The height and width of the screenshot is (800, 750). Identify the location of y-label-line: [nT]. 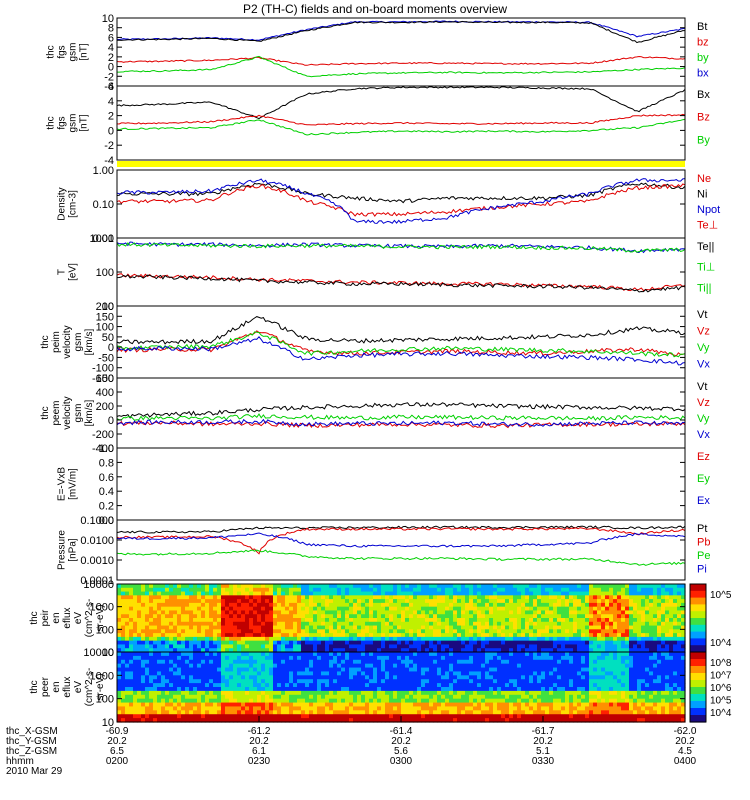
(84, 122).